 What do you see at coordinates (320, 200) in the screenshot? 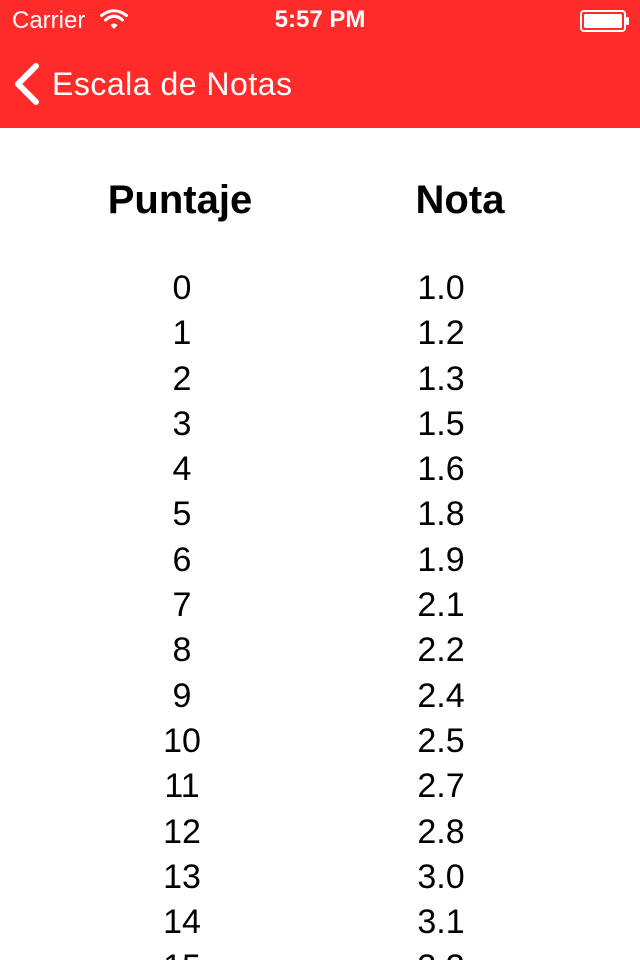
I see `table-header: Puntaje Nota` at bounding box center [320, 200].